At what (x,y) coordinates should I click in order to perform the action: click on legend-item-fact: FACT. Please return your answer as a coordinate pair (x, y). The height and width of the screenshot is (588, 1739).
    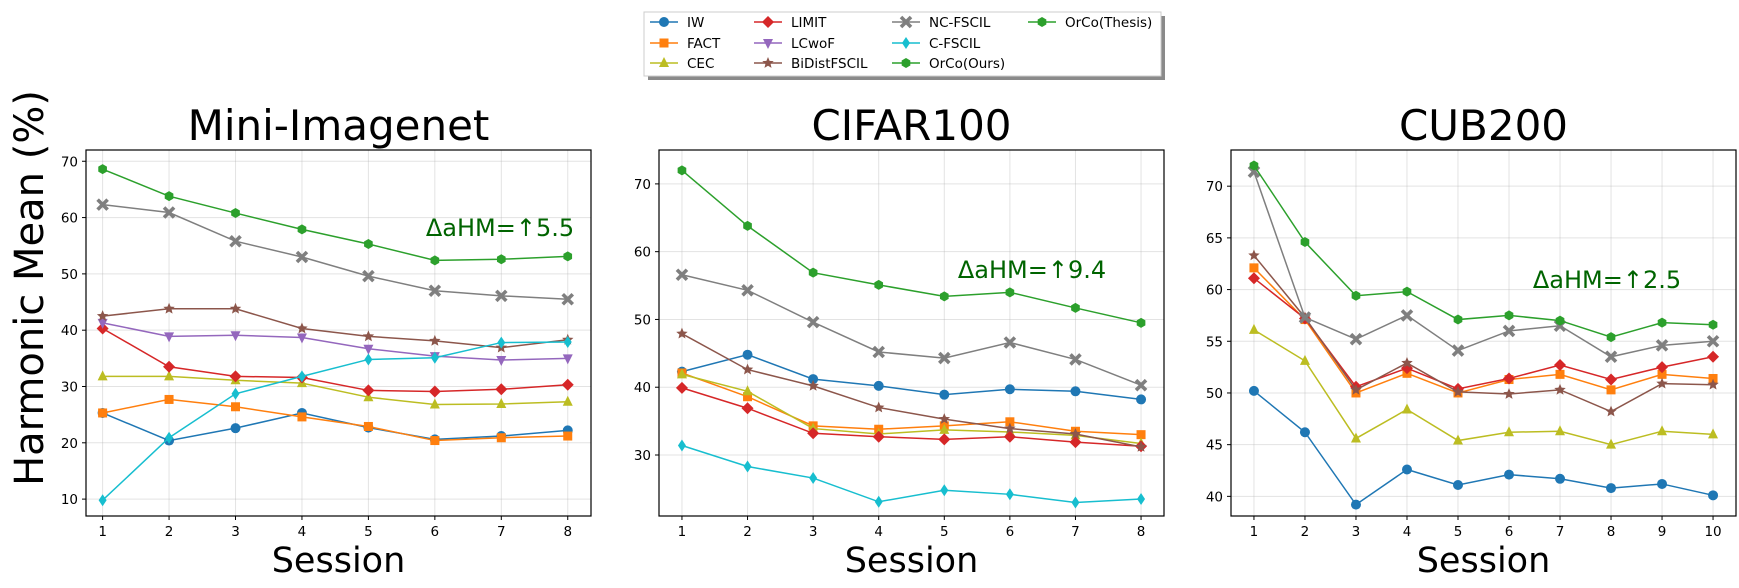
    Looking at the image, I should click on (685, 44).